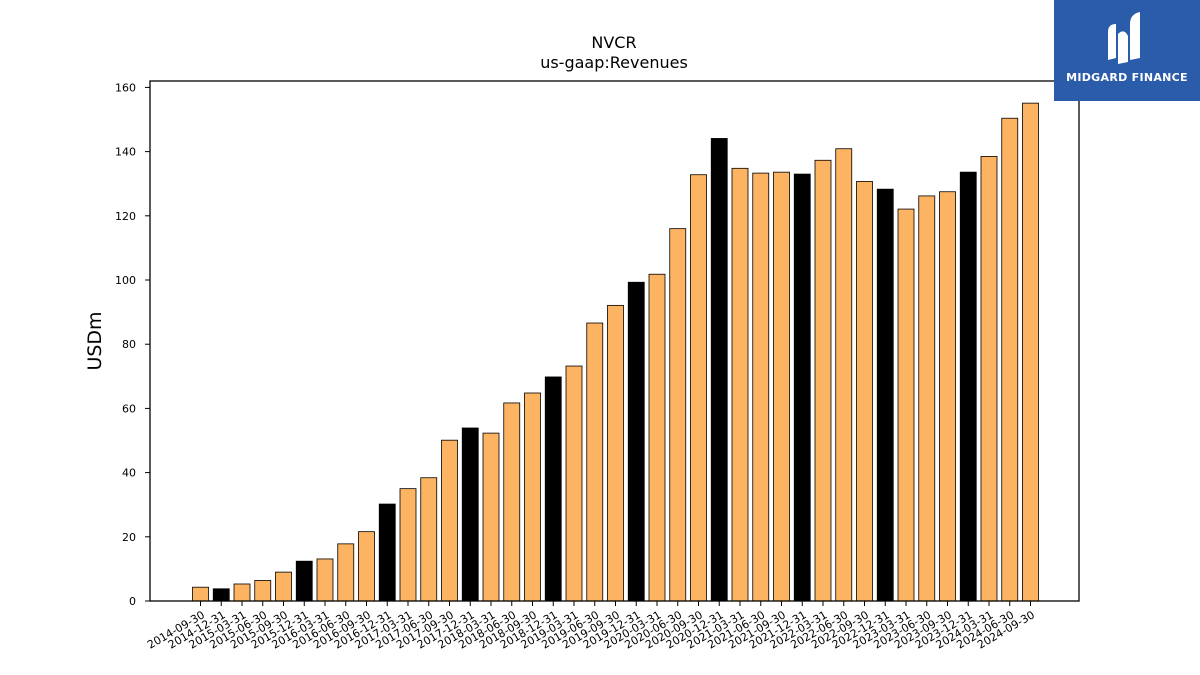 This screenshot has width=1200, height=675. I want to click on midgard-finance-logo: MIDGARD FINANCE, so click(1127, 50).